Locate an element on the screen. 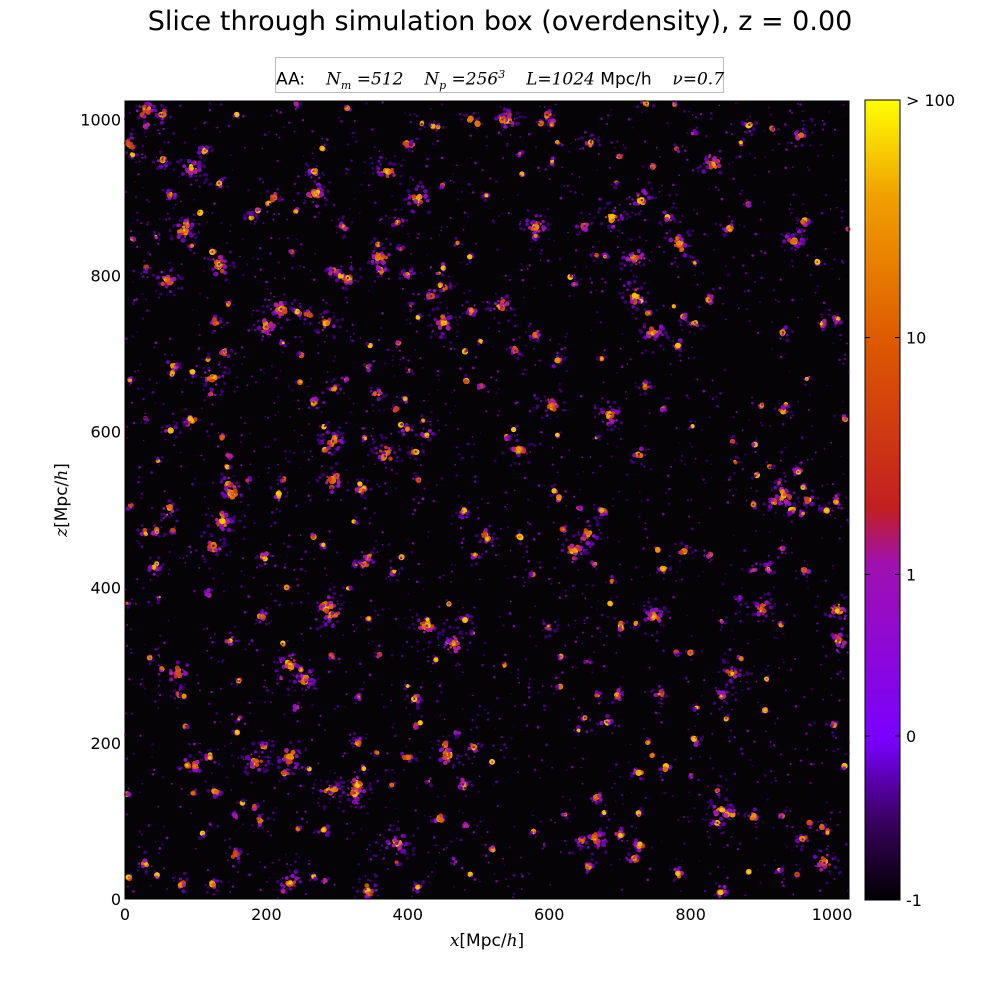 This screenshot has height=1000, width=1000. x-tick-label-2: 400 is located at coordinates (408, 914).